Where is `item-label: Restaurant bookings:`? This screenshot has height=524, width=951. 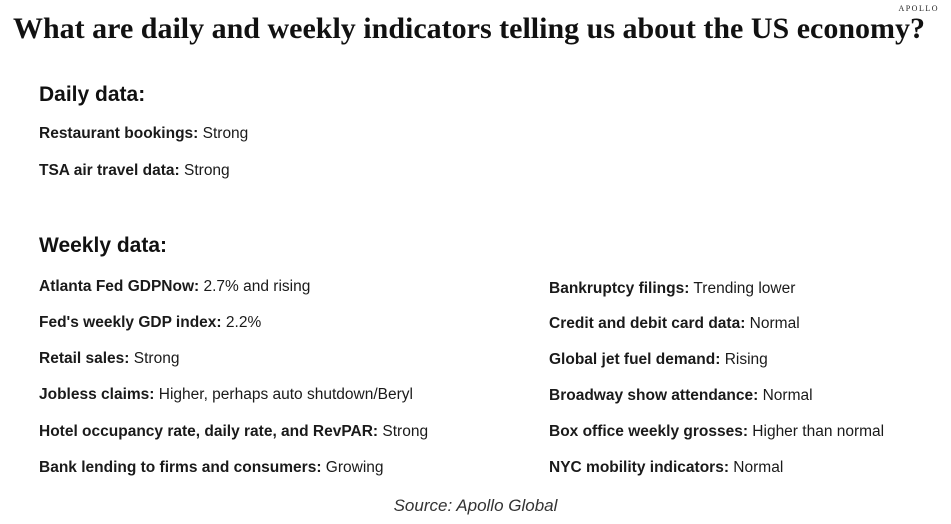 item-label: Restaurant bookings: is located at coordinates (119, 133).